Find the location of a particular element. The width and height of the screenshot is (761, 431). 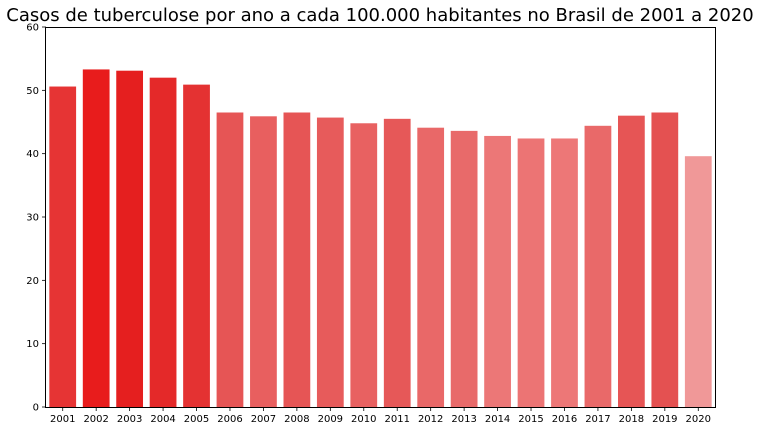

y-tick-label: 50 is located at coordinates (32, 91).